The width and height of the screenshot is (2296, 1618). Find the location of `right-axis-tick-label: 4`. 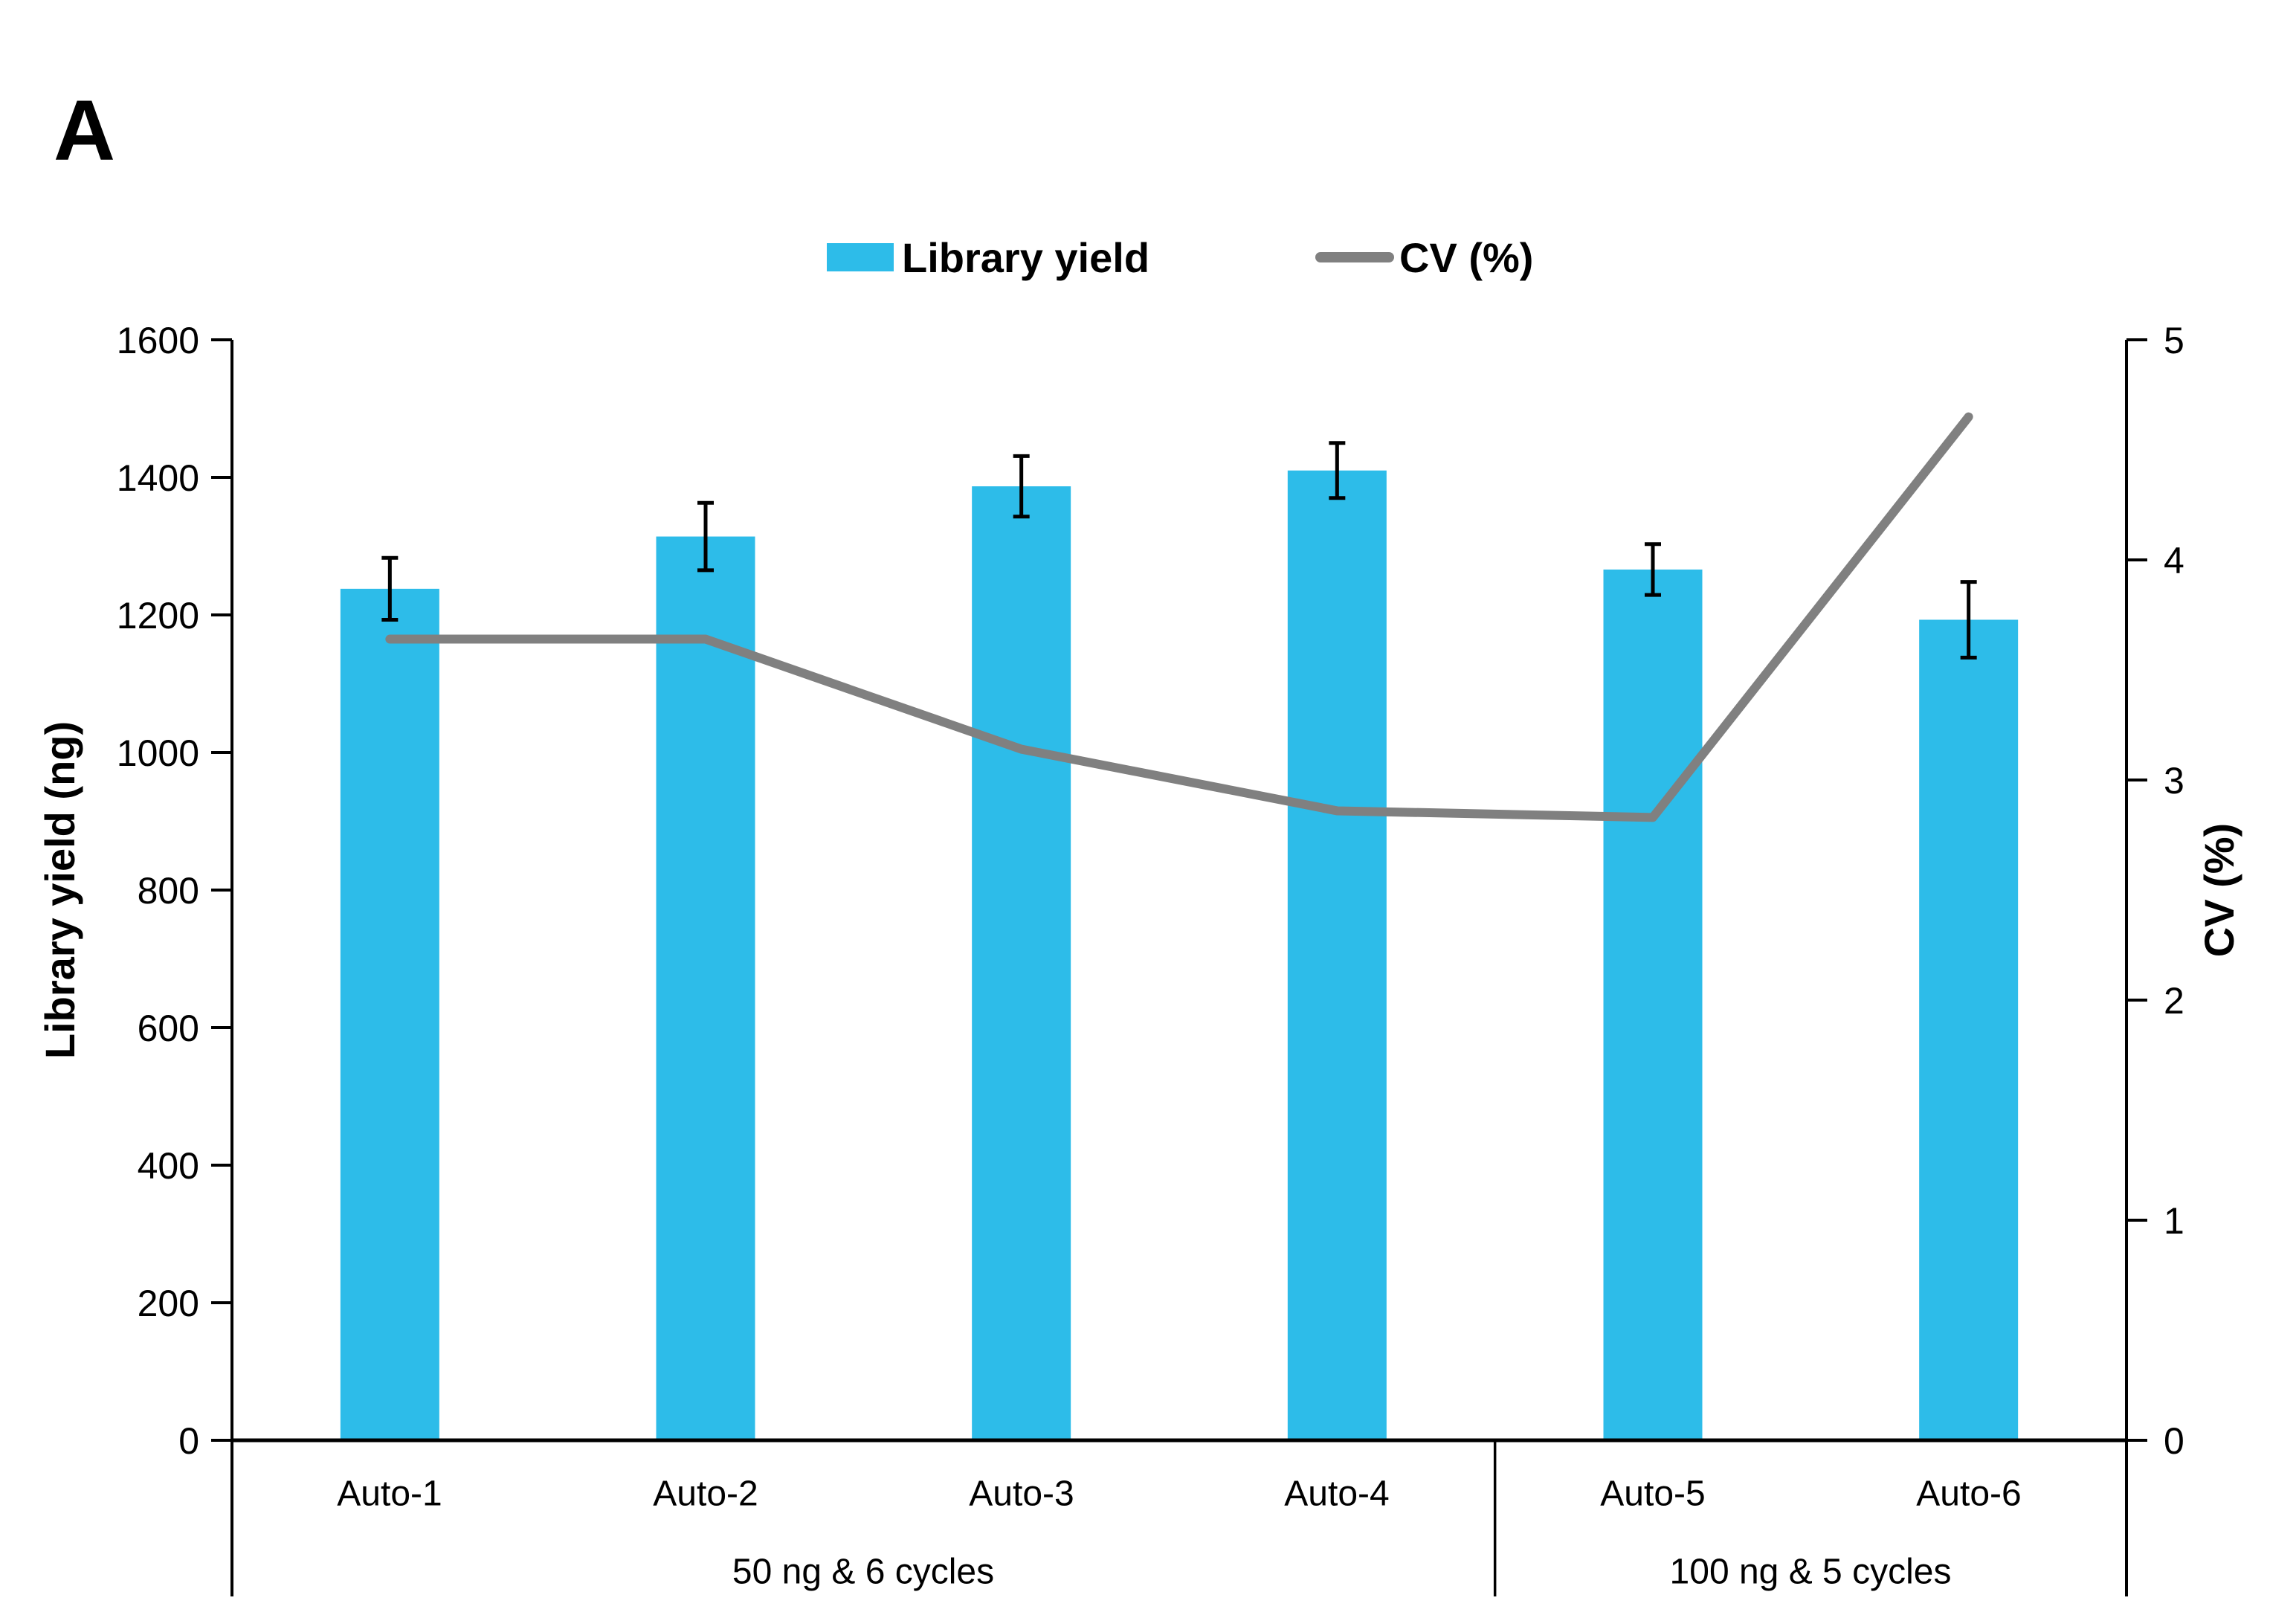

right-axis-tick-label: 4 is located at coordinates (2174, 560).